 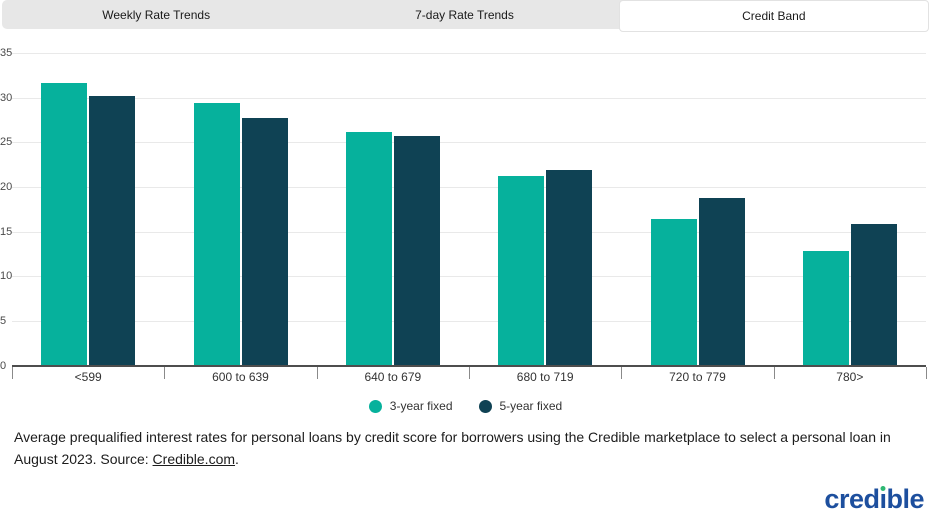 I want to click on y-axis-tick-label: 20, so click(x=6, y=186).